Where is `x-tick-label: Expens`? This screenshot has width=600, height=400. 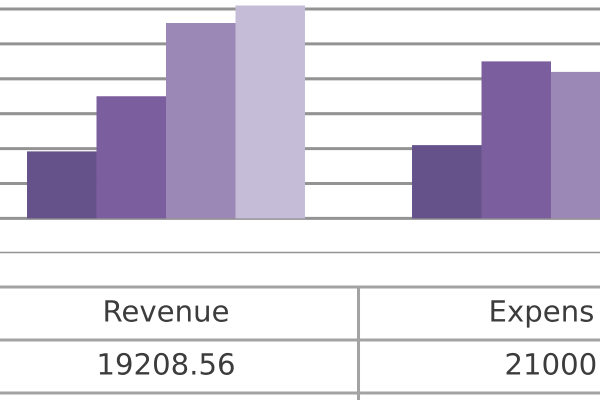
x-tick-label: Expens is located at coordinates (542, 314).